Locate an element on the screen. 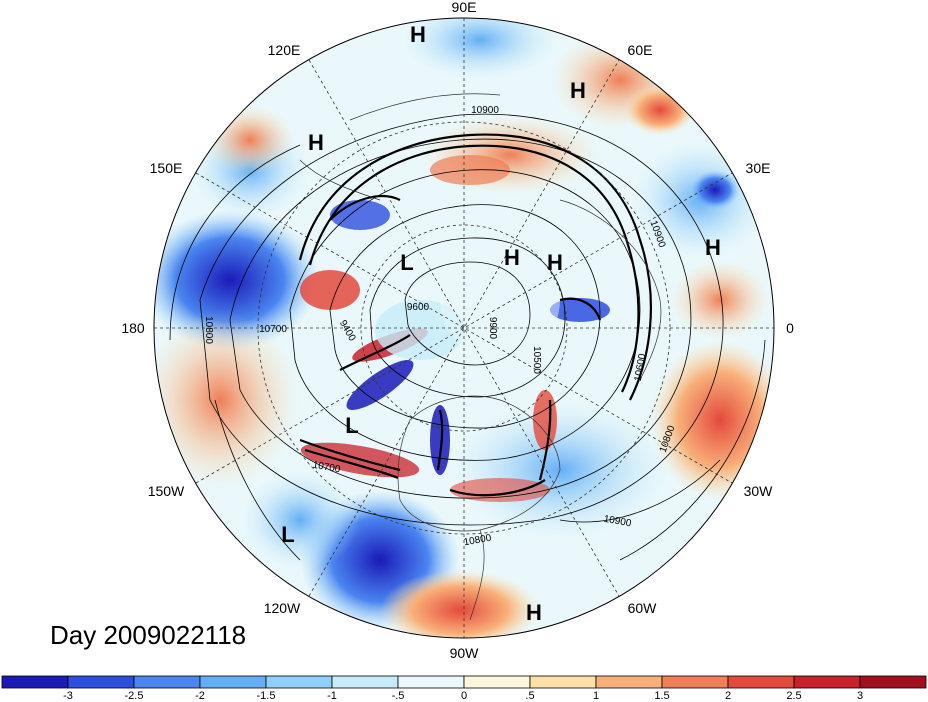 The height and width of the screenshot is (702, 928). lon-label-30e: 30E is located at coordinates (758, 168).